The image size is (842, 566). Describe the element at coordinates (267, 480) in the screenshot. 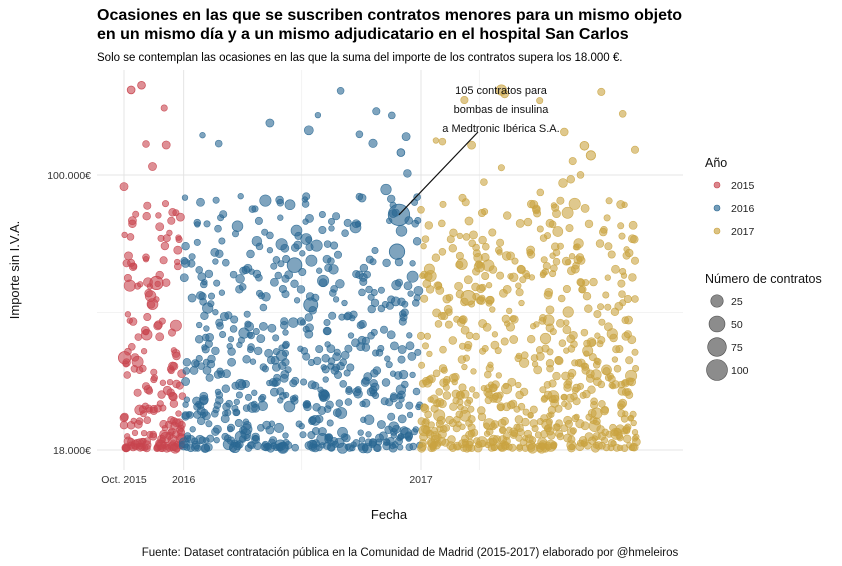

I see `x-axis-ticks: Oct. 2015 2016 2017` at that location.